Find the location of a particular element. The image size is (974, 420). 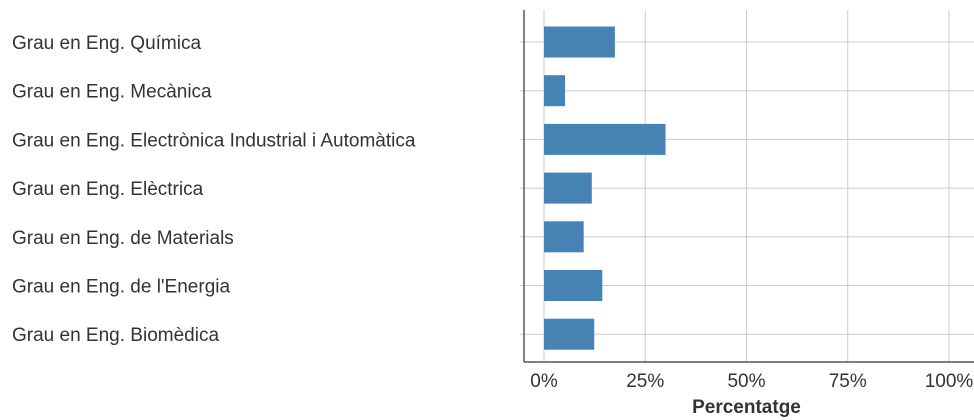

category-label: Grau en Eng. de l'Energia is located at coordinates (121, 287).